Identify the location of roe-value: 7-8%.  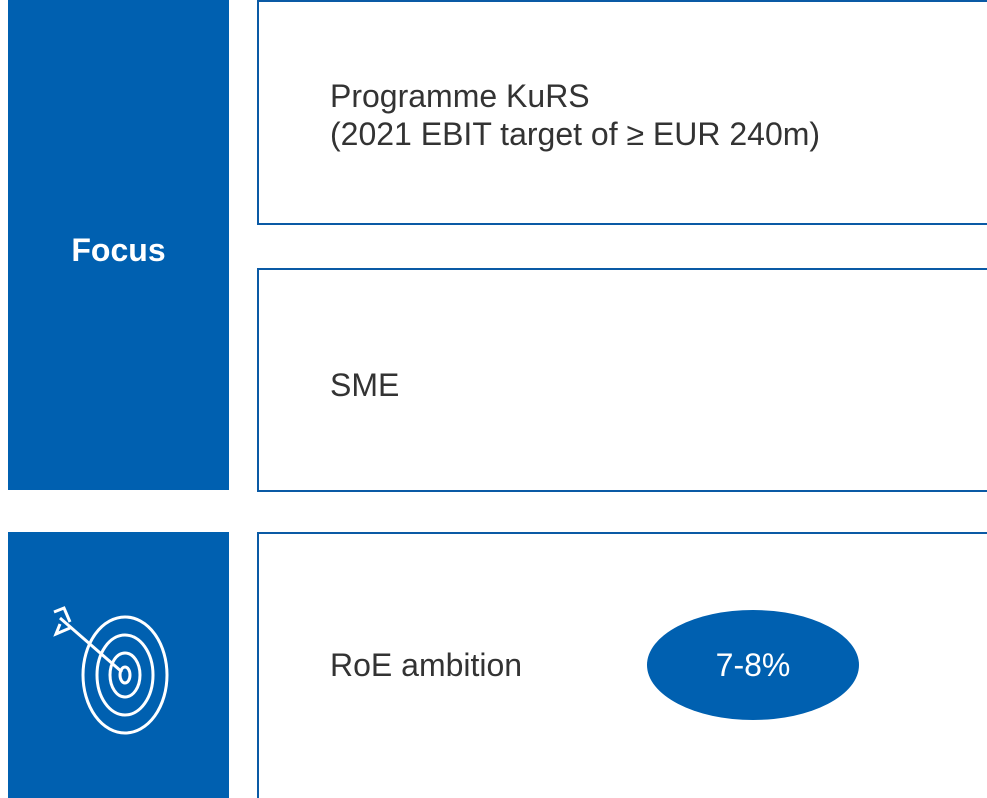
(753, 665).